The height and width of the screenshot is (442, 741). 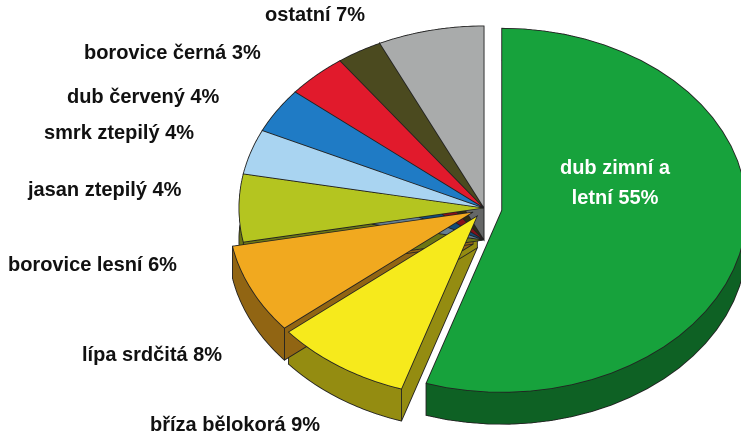 I want to click on slice-label: borovice černá 3%, so click(x=172, y=53).